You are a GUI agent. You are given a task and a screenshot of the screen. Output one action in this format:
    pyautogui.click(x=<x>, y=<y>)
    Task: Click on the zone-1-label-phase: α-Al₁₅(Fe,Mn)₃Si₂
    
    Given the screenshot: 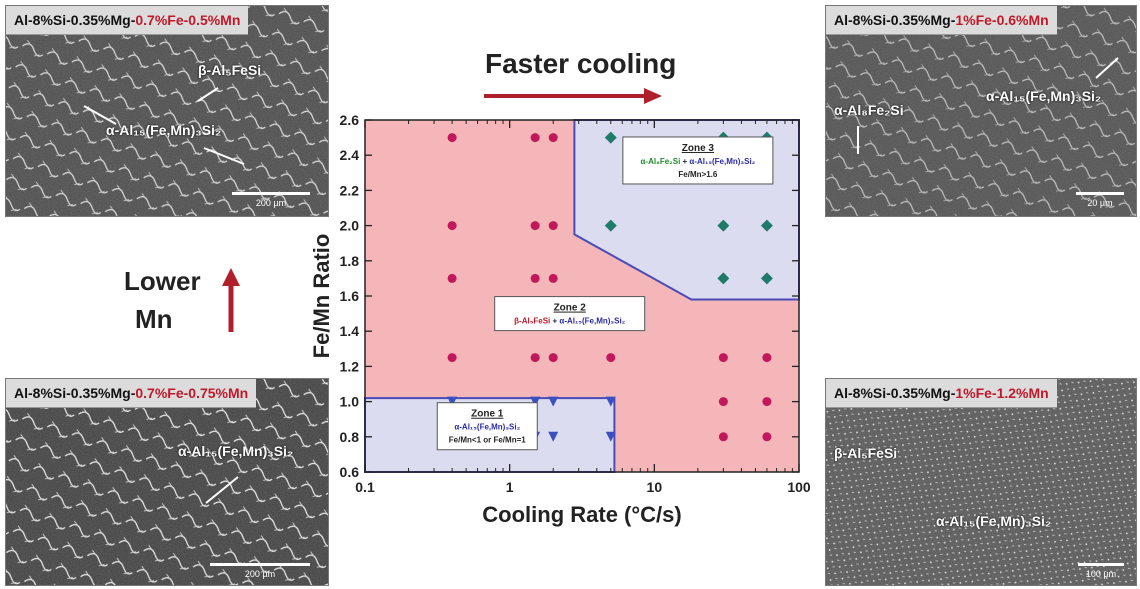 What is the action you would take?
    pyautogui.click(x=487, y=427)
    